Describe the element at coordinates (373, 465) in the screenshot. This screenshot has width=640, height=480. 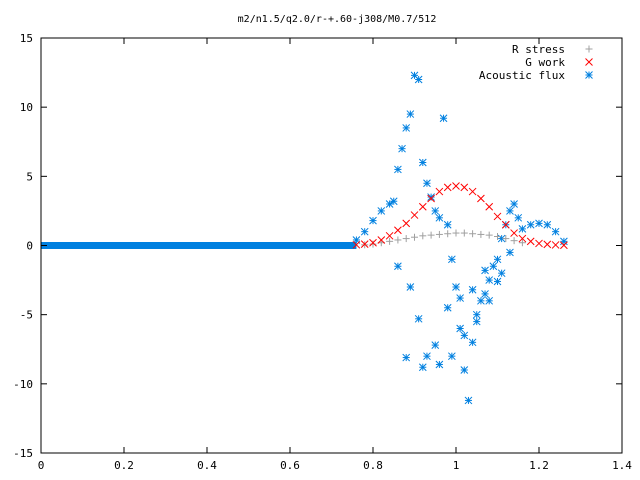
I see `x-tick-label: 0.8` at that location.